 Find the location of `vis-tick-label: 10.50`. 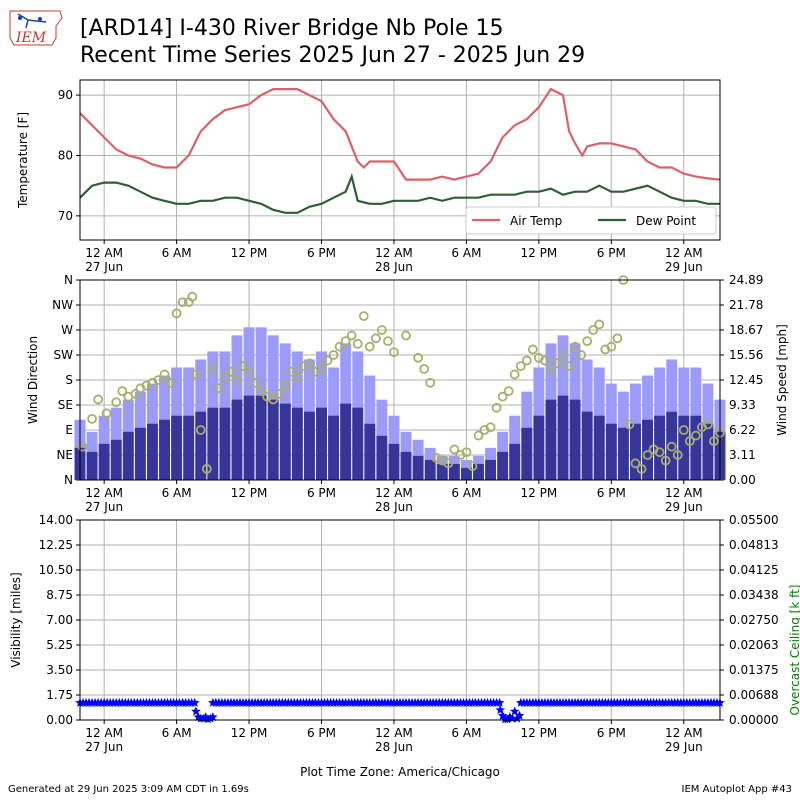

vis-tick-label: 10.50 is located at coordinates (56, 570).